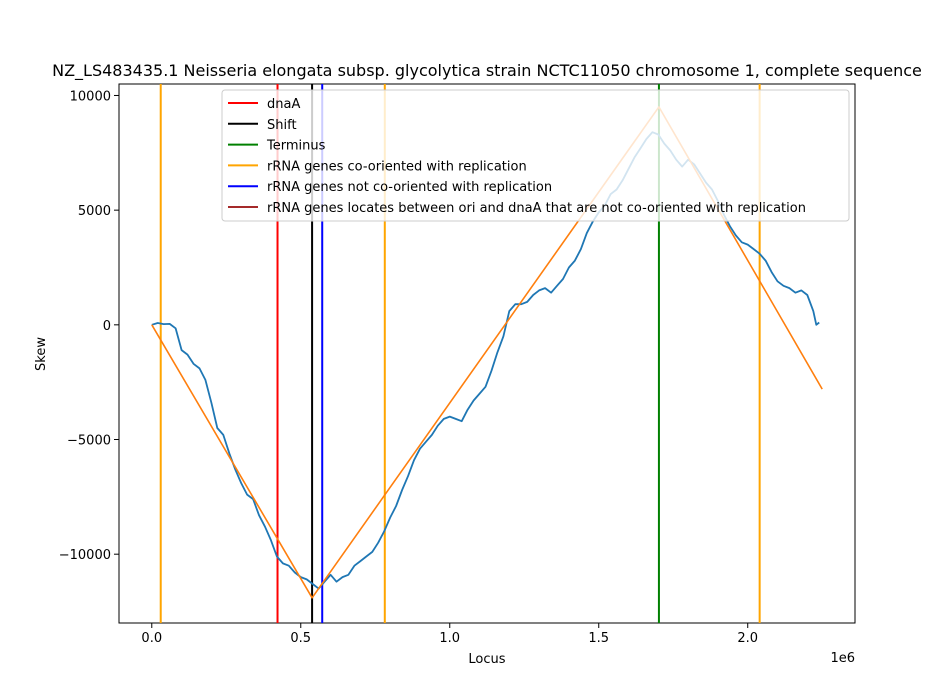 Image resolution: width=950 pixels, height=700 pixels. I want to click on legend-label: rRNA genes co-oriented with replication, so click(397, 166).